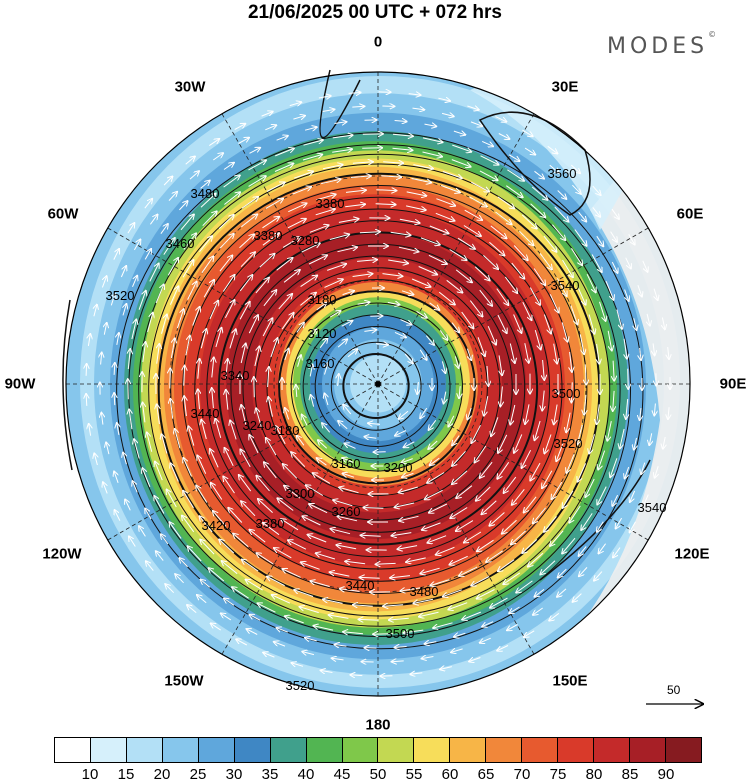 The image size is (750, 783). I want to click on contour-label-16: 3500, so click(400, 633).